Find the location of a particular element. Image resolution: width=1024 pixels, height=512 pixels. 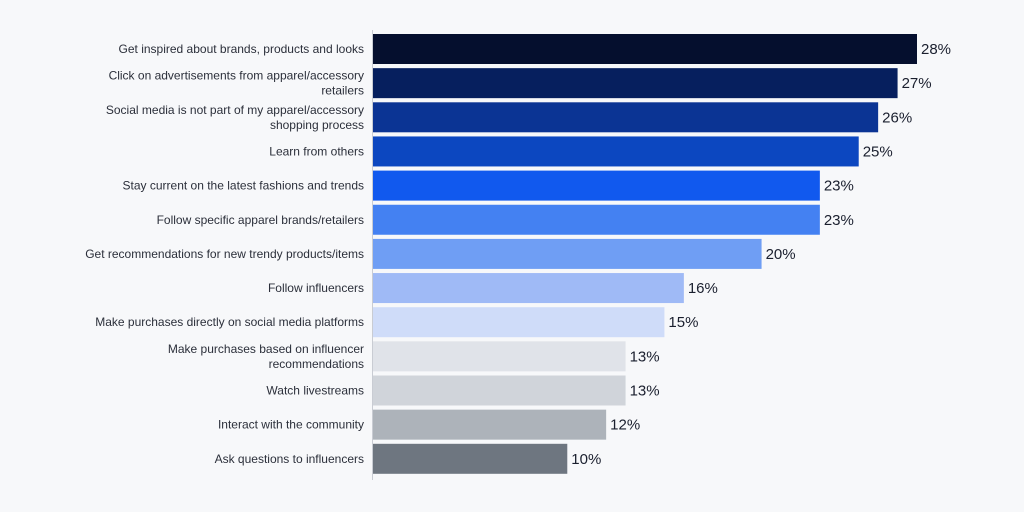

category-label: Interact with the community is located at coordinates (291, 425).